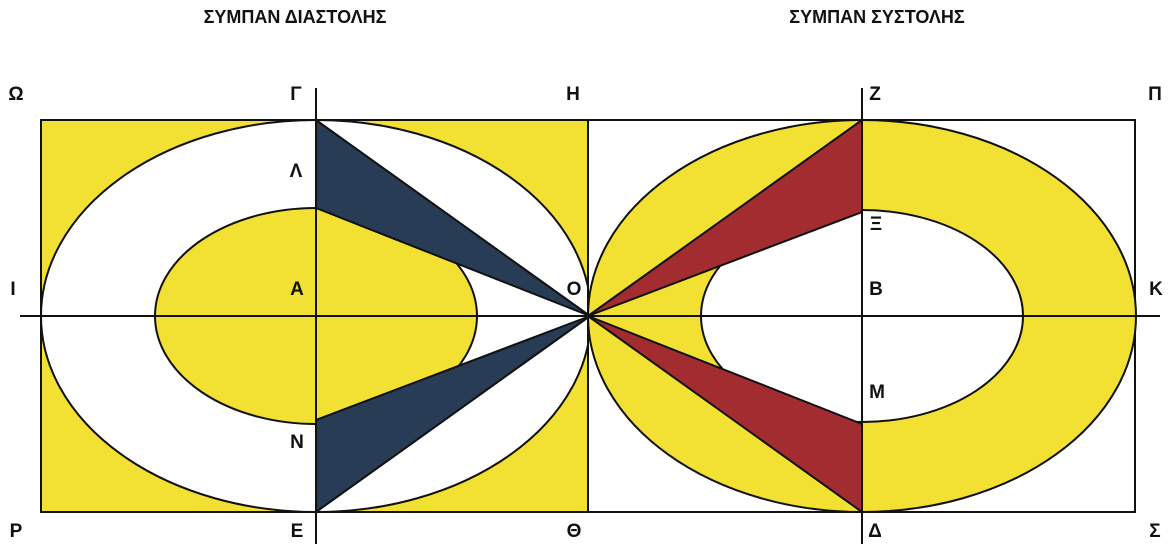 The image size is (1169, 544). I want to click on point-label: Γ, so click(296, 94).